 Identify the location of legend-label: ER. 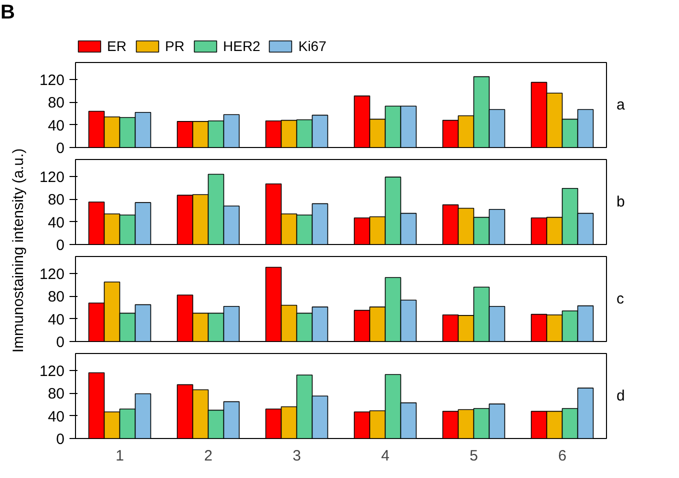
(117, 46).